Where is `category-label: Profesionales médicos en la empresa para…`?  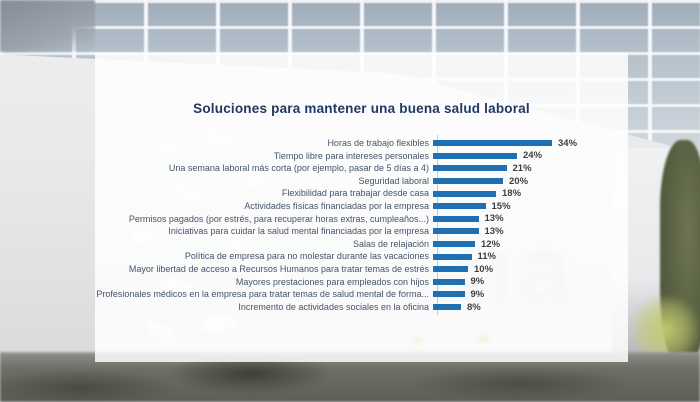
category-label: Profesionales médicos en la empresa para… is located at coordinates (262, 294).